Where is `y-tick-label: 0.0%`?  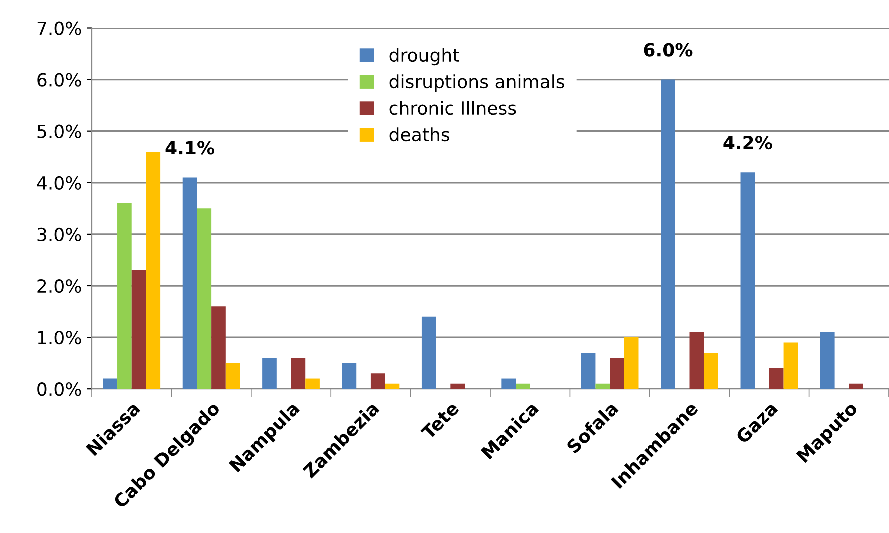
y-tick-label: 0.0% is located at coordinates (60, 389).